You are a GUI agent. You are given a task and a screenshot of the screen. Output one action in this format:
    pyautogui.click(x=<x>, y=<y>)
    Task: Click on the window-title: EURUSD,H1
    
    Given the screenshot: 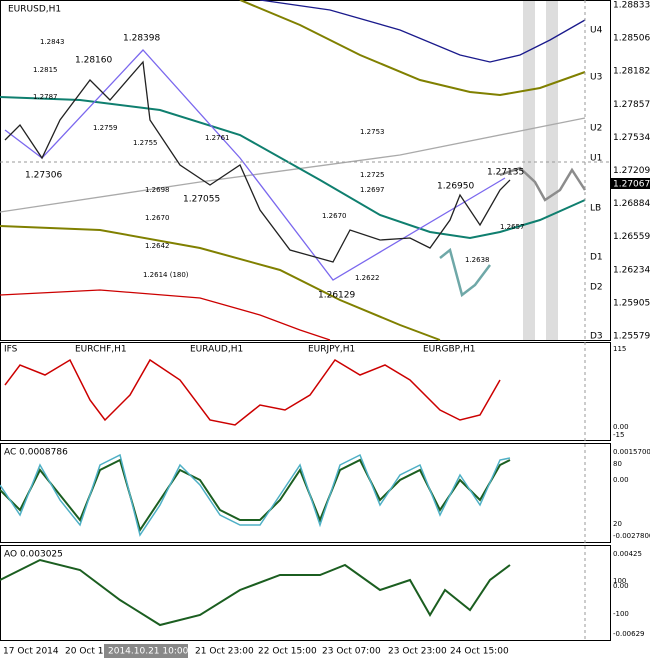 What is the action you would take?
    pyautogui.click(x=34, y=10)
    